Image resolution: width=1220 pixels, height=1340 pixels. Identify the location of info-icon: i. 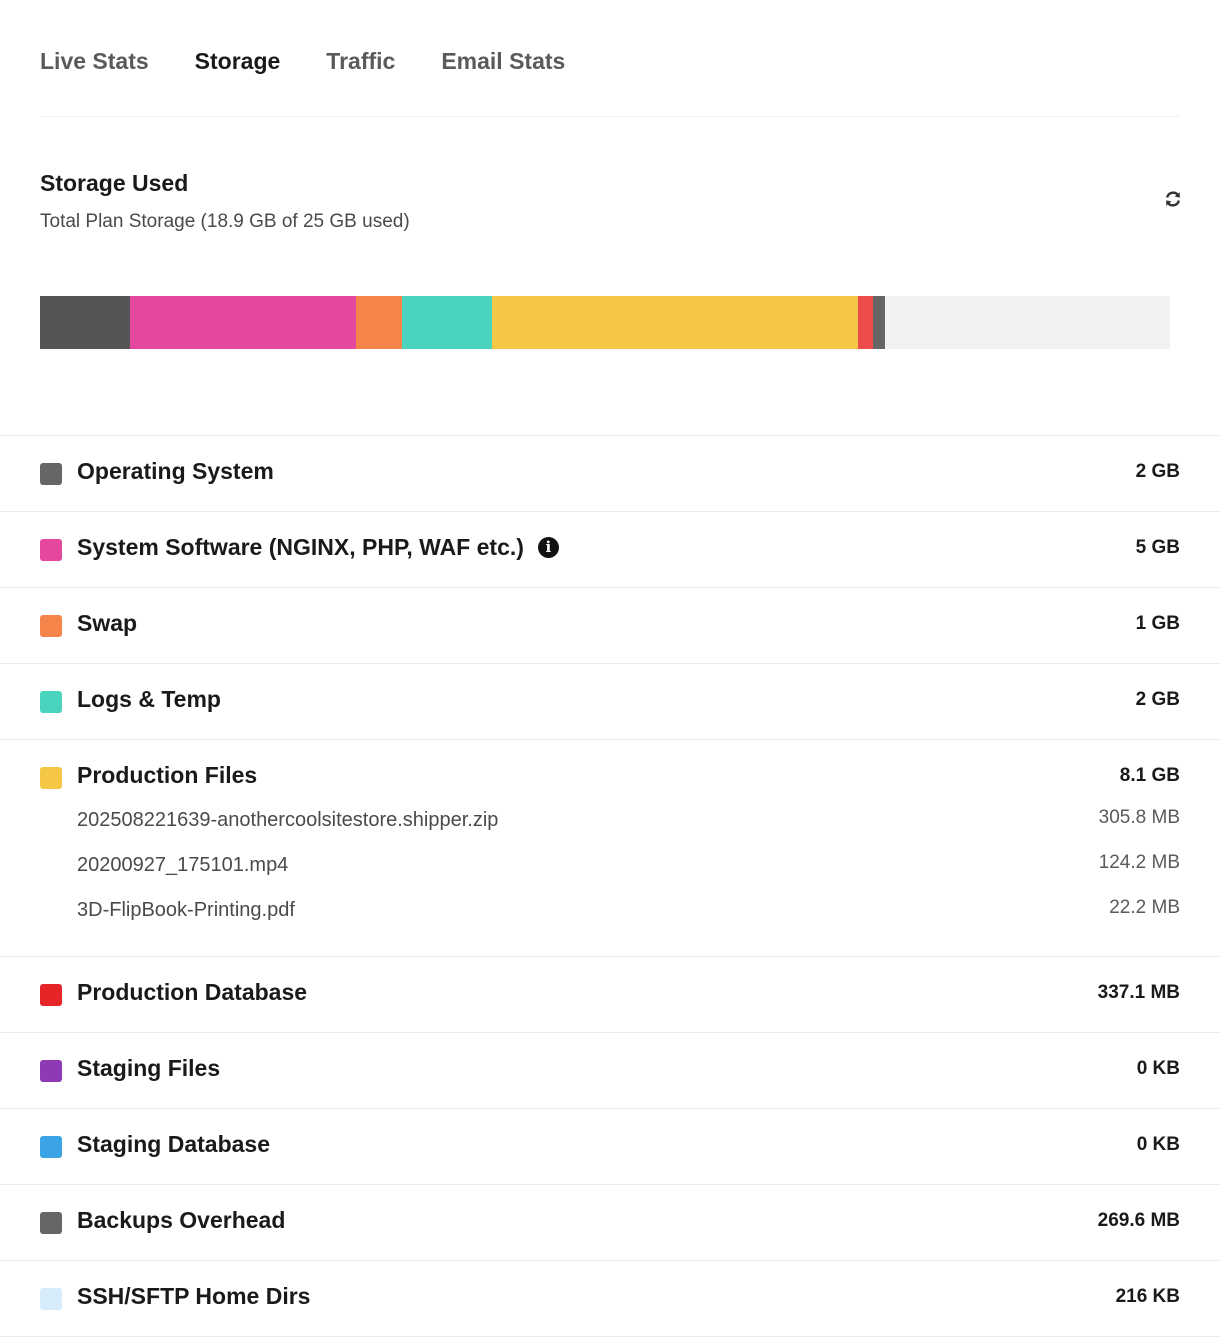
(548, 547).